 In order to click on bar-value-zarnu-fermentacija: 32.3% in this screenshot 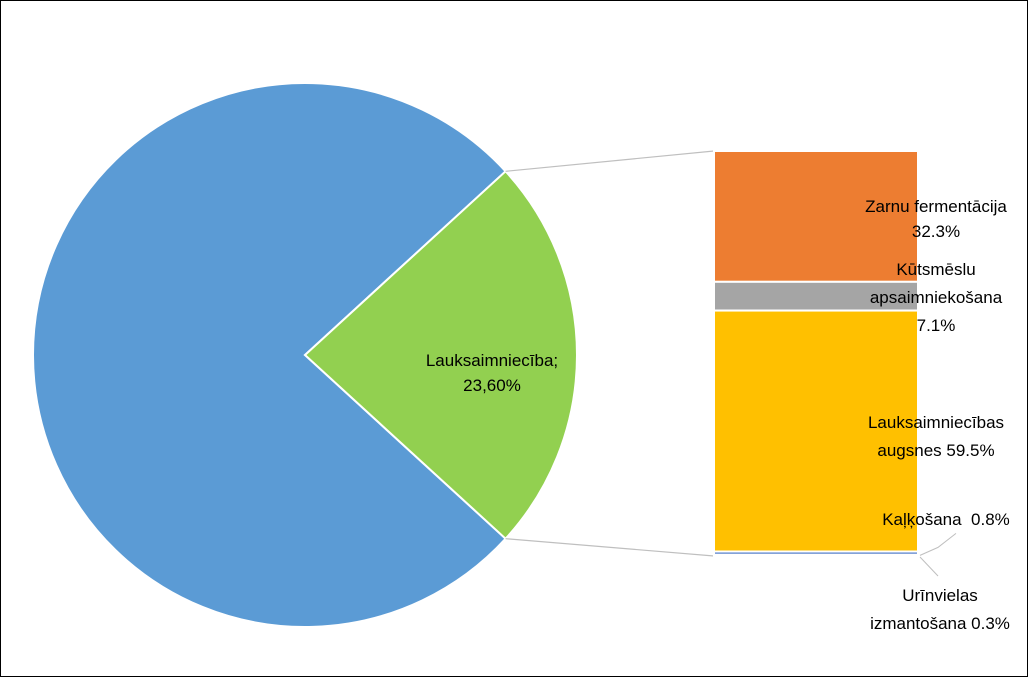, I will do `click(936, 231)`.